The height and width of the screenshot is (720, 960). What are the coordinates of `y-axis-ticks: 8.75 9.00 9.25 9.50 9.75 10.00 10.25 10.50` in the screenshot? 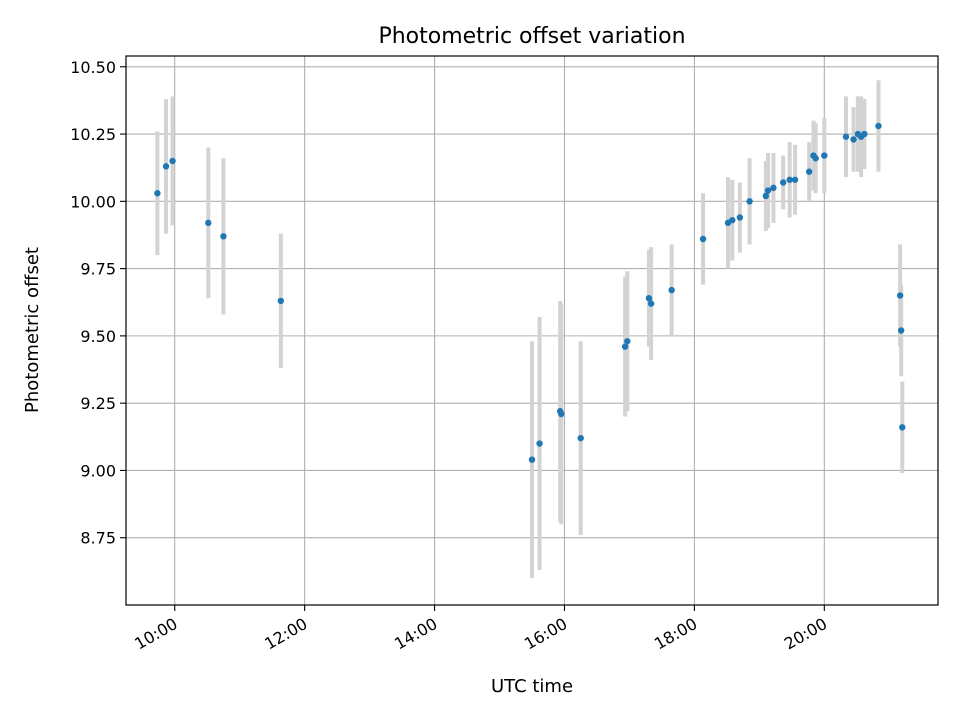 It's located at (98, 303).